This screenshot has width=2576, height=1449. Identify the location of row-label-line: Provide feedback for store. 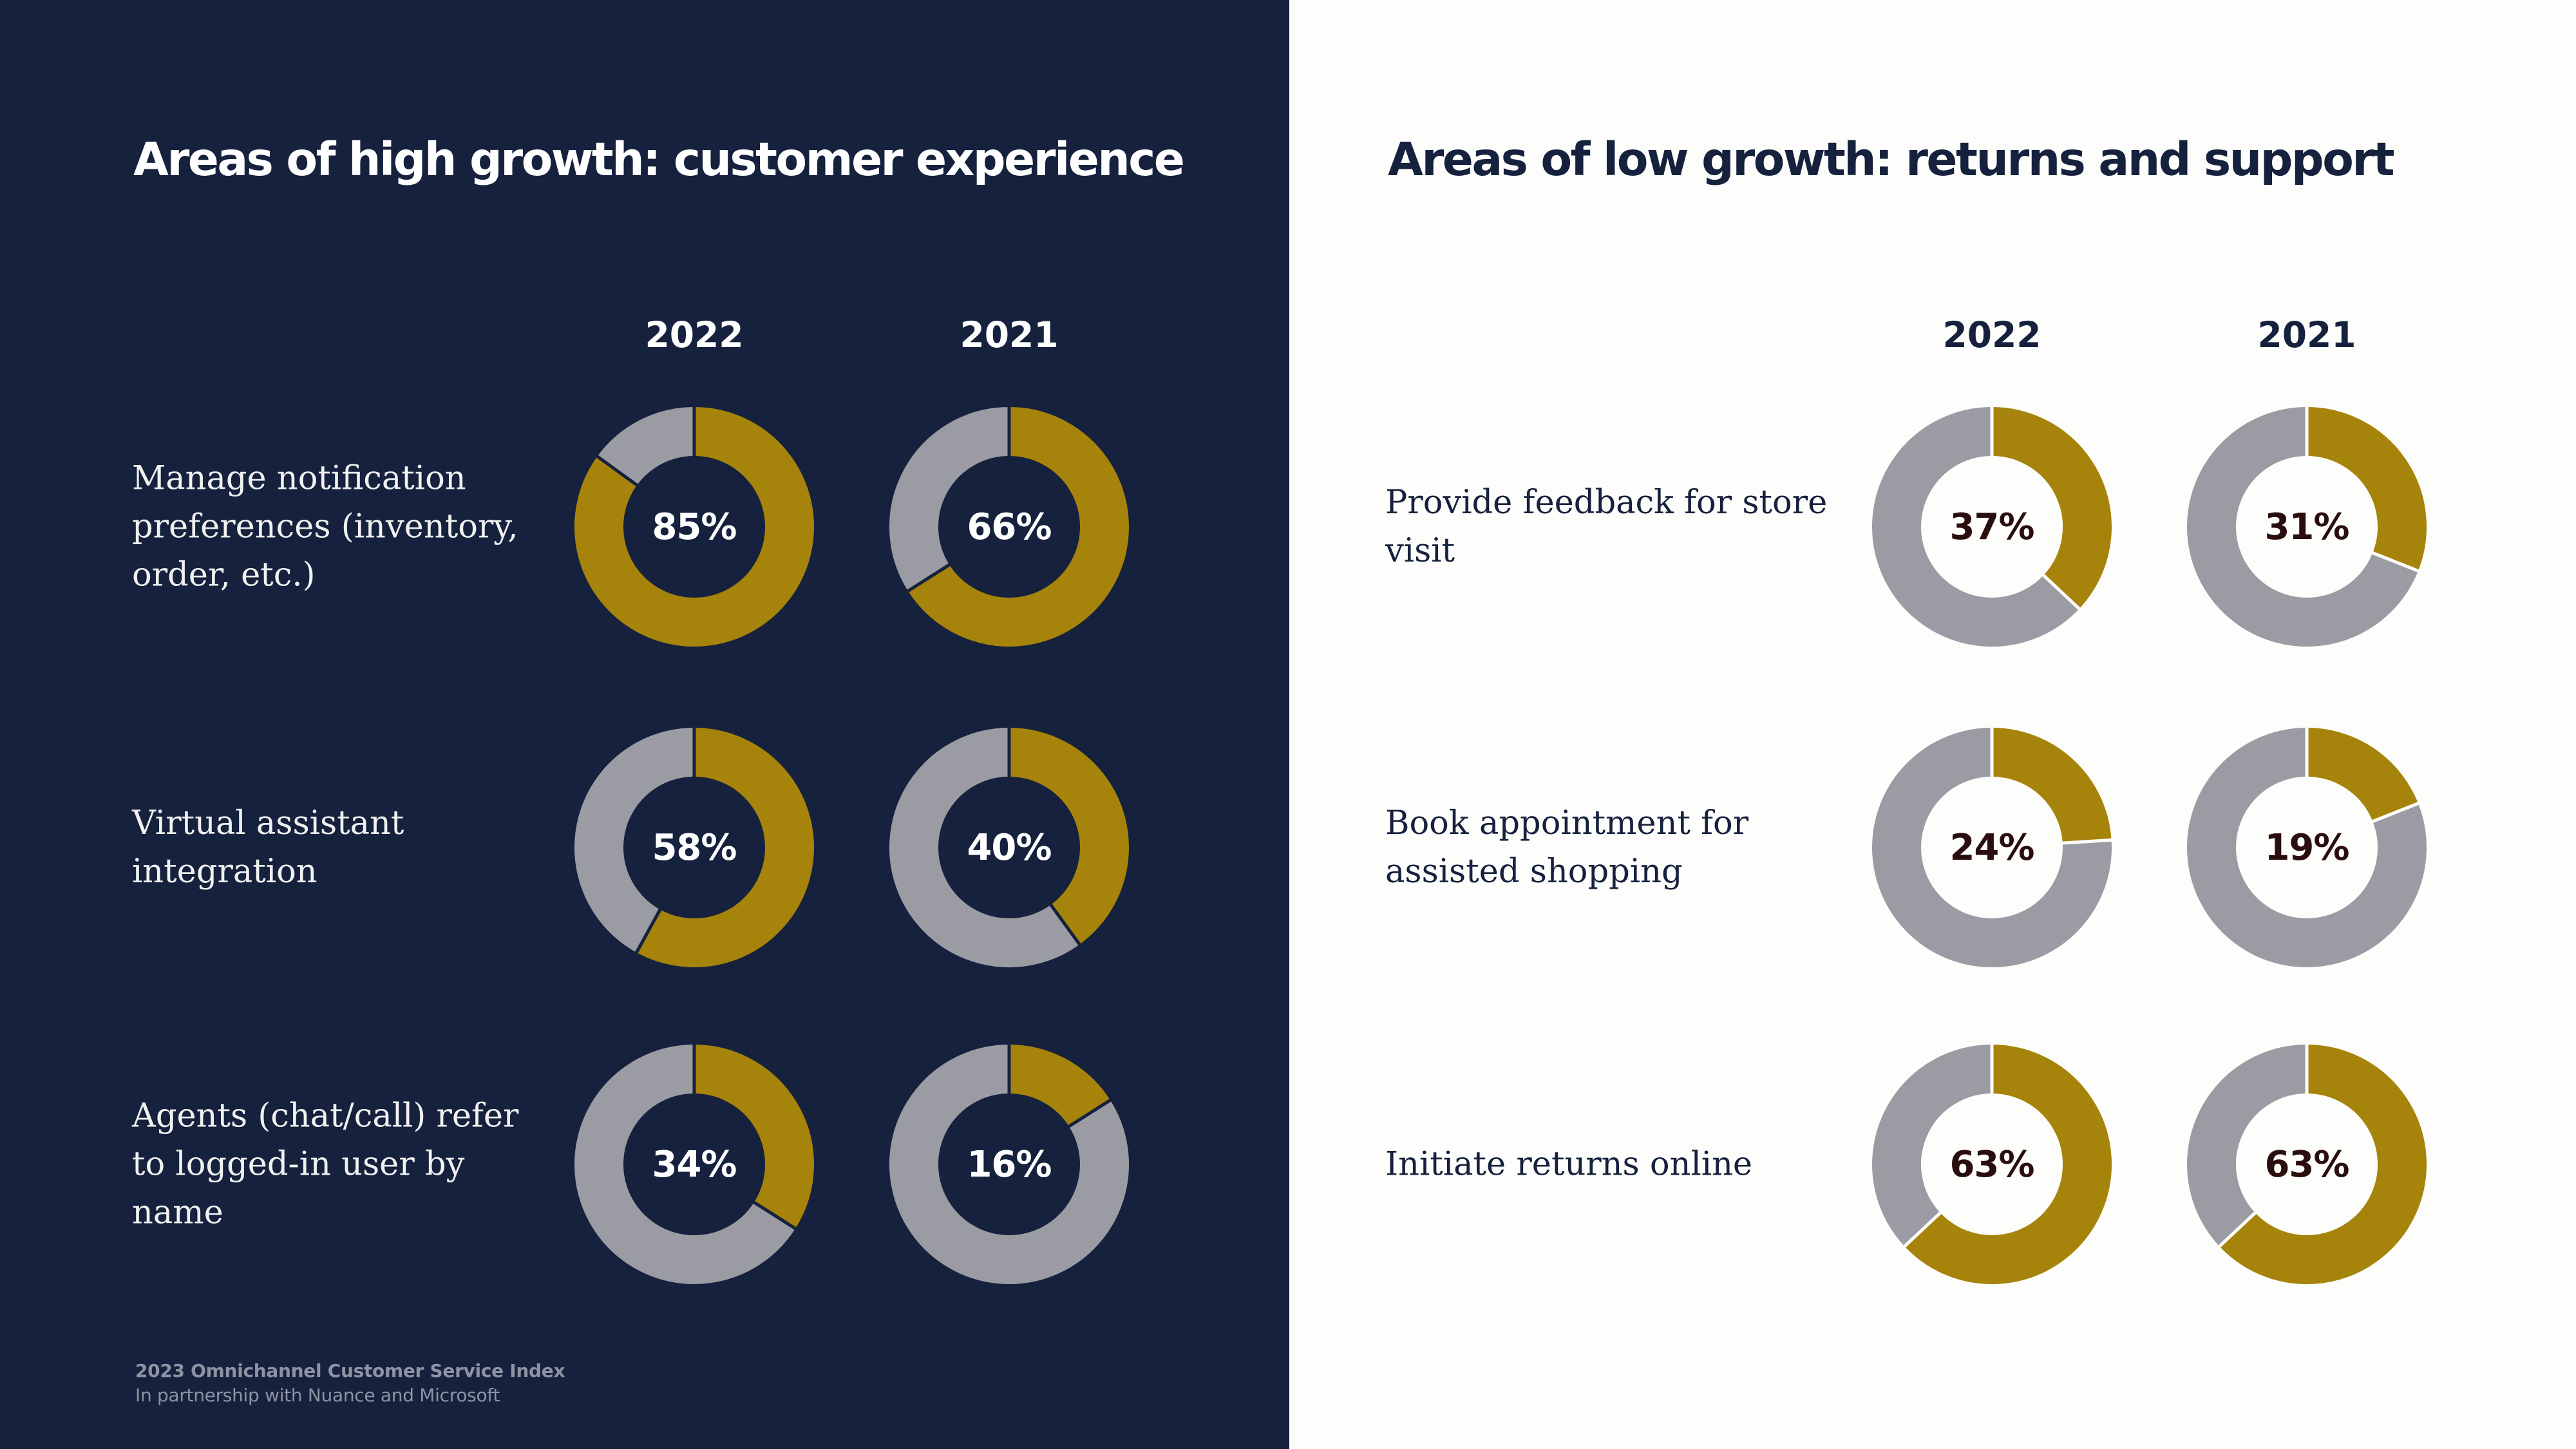
(1607, 503).